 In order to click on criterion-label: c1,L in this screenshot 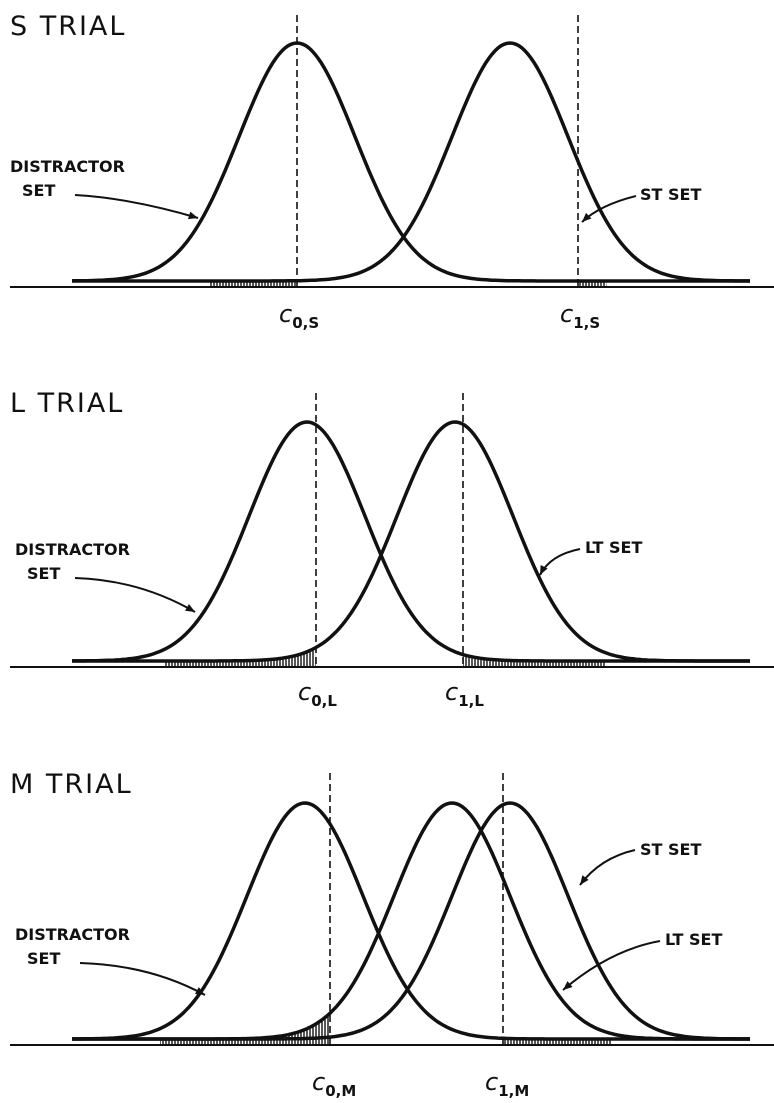, I will do `click(464, 694)`.